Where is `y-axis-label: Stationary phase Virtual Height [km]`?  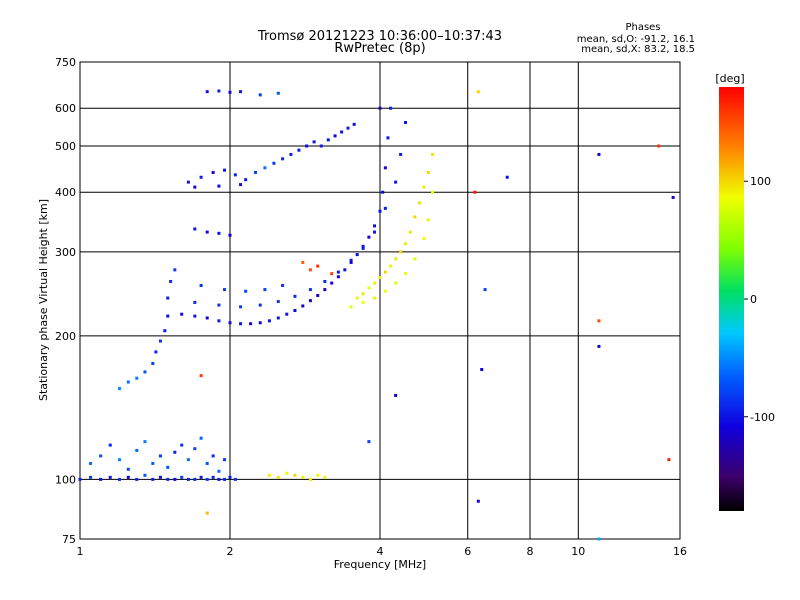
y-axis-label: Stationary phase Virtual Height [km] is located at coordinates (43, 300).